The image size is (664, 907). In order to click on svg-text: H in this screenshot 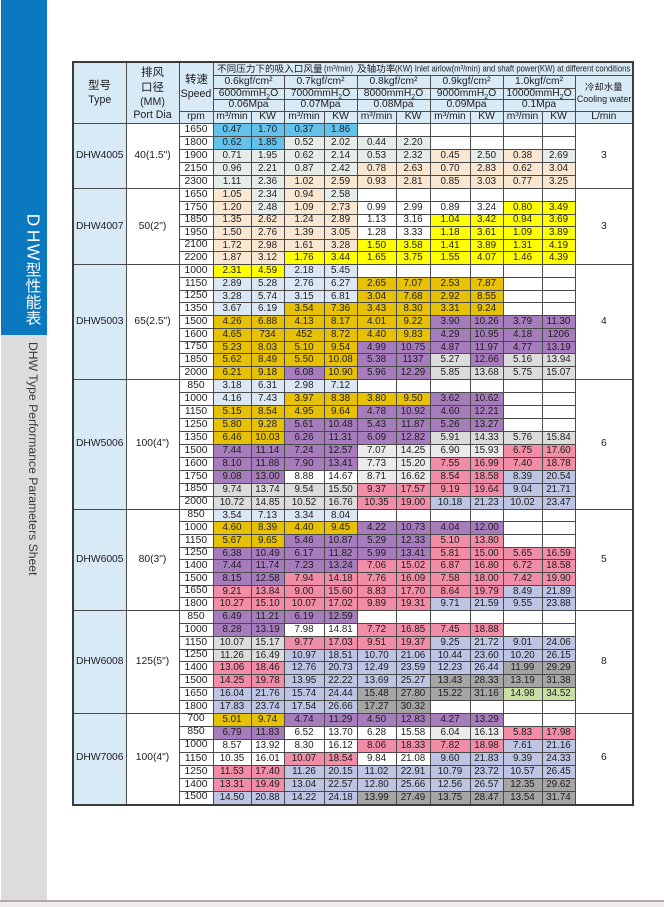, I will do `click(34, 236)`.